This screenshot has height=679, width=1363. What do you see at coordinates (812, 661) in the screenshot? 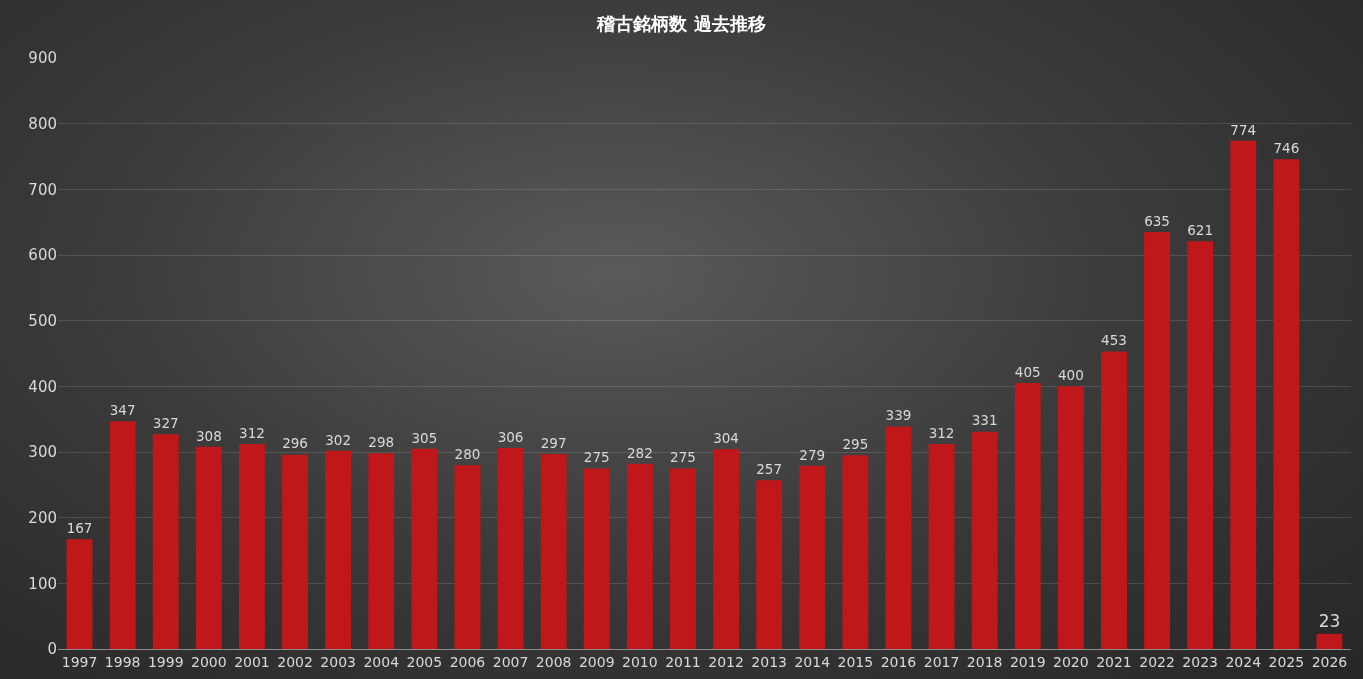
I see `x-tick-label: 2014` at bounding box center [812, 661].